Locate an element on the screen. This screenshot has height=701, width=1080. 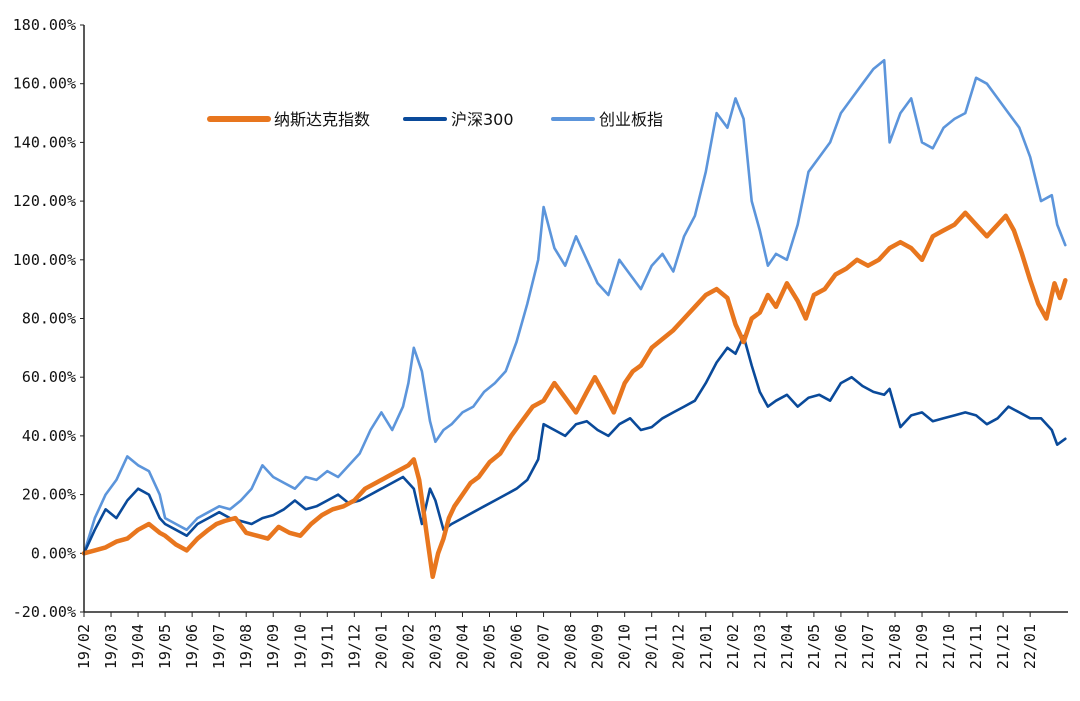
x-tick-label: 19/11 is located at coordinates (327, 646).